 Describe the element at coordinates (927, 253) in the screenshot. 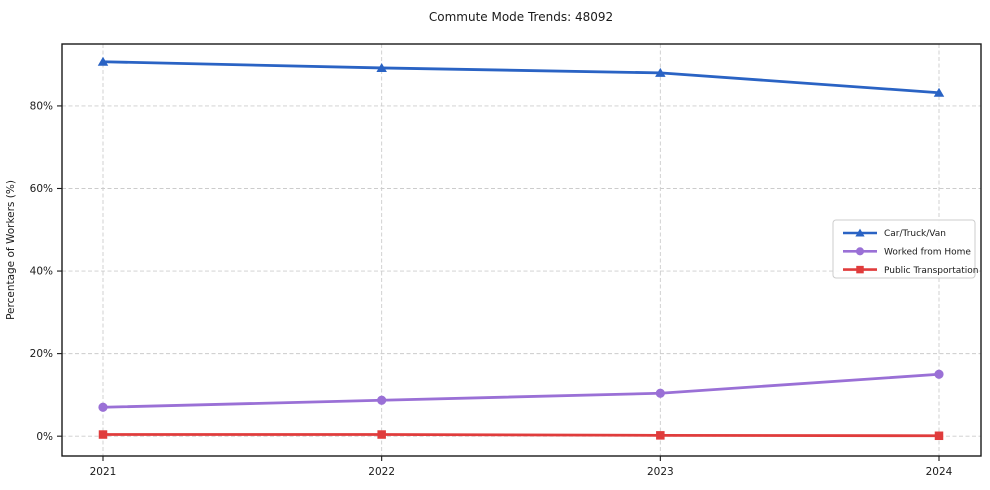

I see `legend-label: Worked from Home` at that location.